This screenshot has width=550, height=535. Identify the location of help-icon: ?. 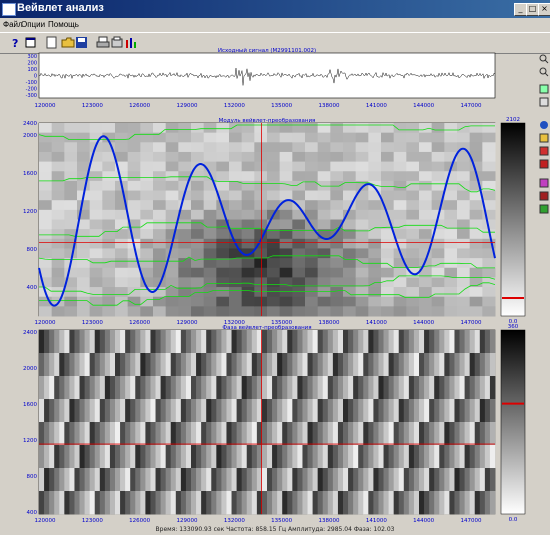
(17, 42).